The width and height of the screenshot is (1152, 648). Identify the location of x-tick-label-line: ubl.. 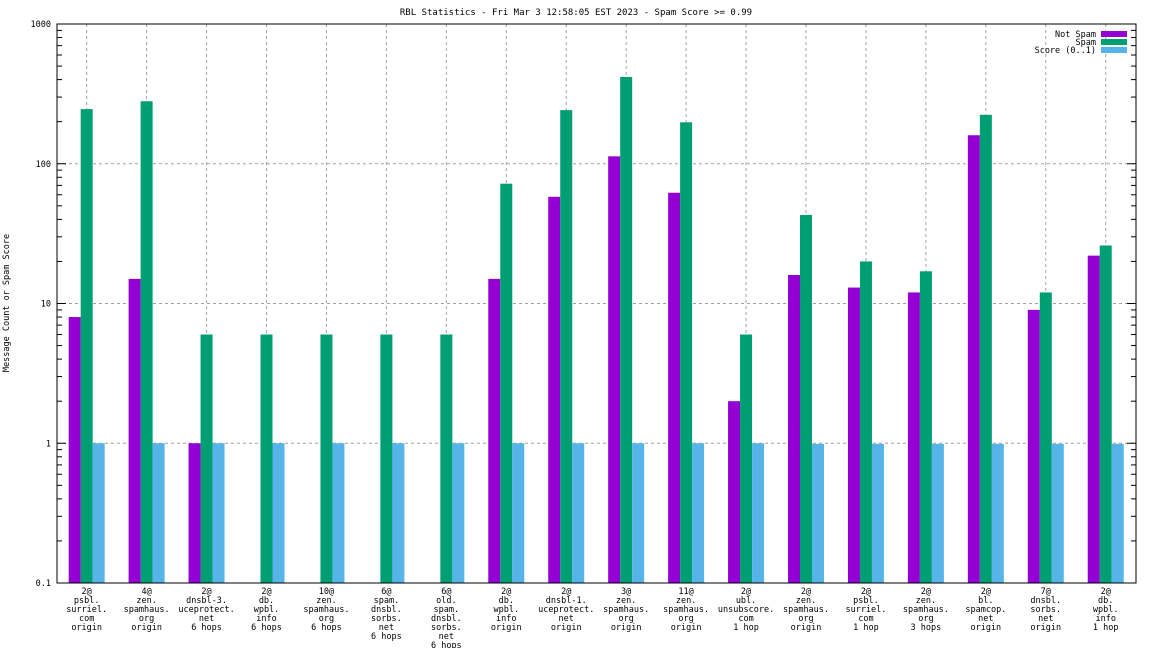
(746, 601).